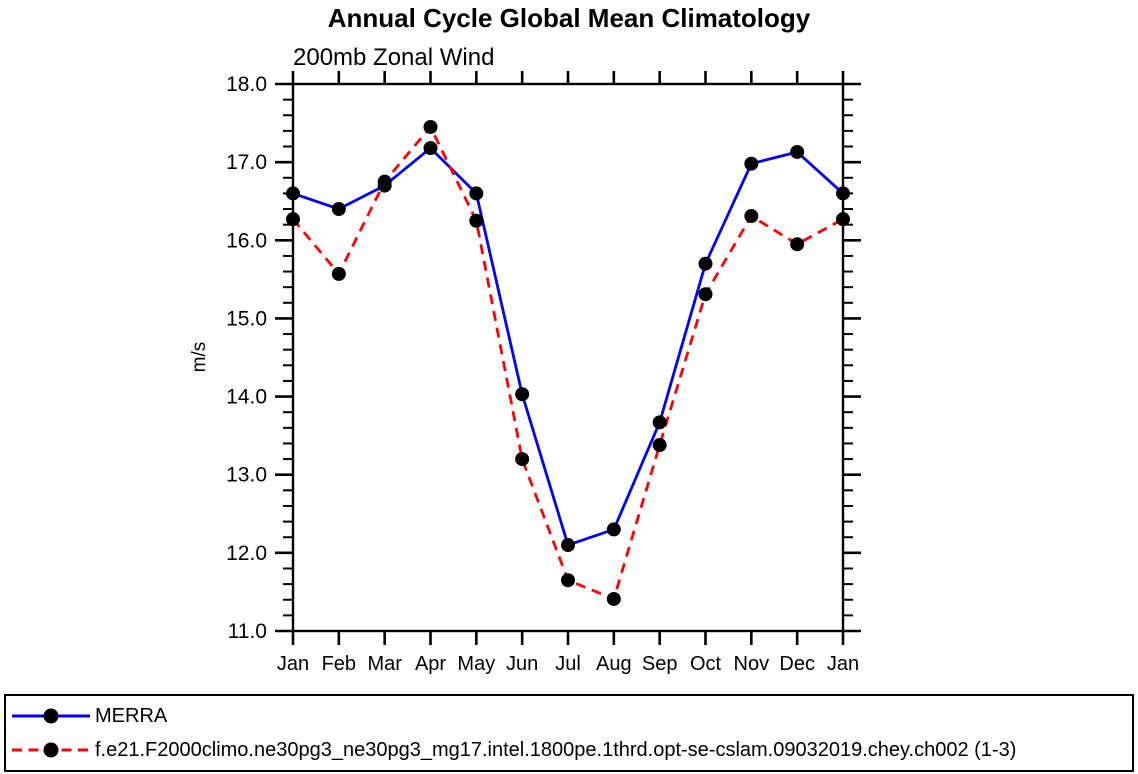  Describe the element at coordinates (797, 664) in the screenshot. I see `x-tick-label: Dec` at that location.